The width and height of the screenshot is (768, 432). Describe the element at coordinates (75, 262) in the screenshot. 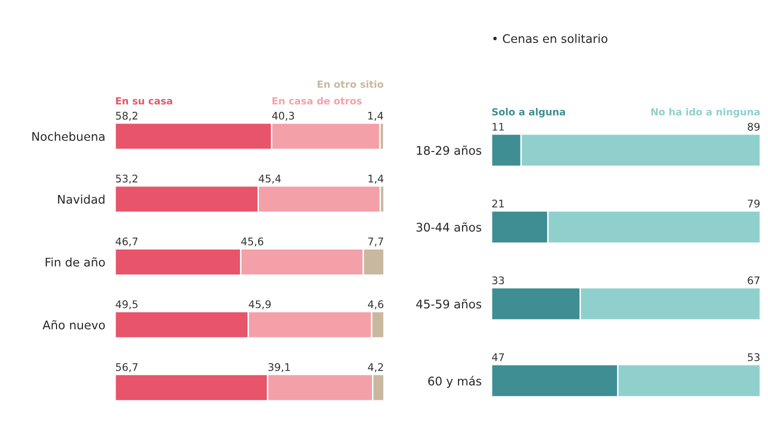

I see `y-tick-label: Fin de año` at that location.